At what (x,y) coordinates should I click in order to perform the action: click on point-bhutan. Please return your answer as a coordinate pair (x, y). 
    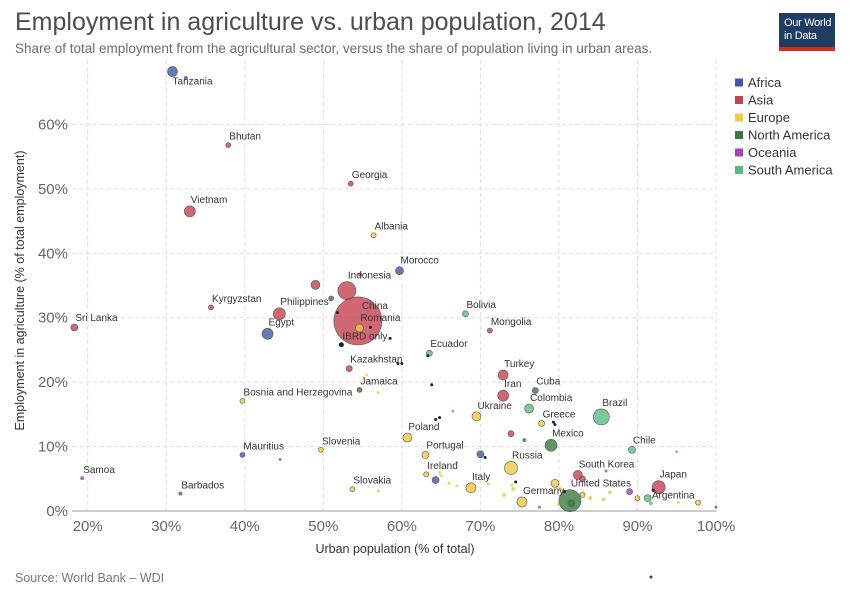
    Looking at the image, I should click on (228, 145).